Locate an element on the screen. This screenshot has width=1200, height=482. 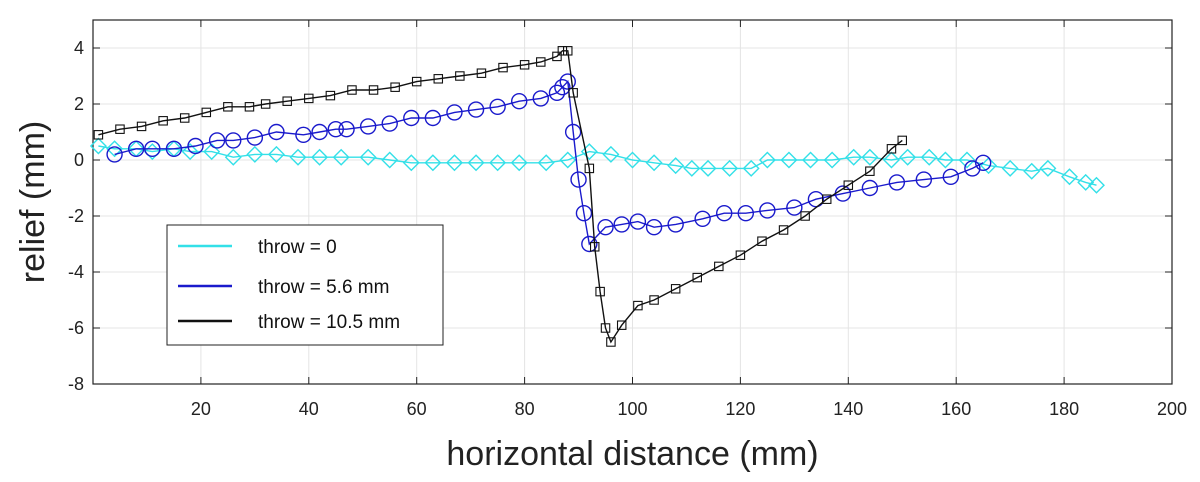
y-tick-label: -8 is located at coordinates (76, 384).